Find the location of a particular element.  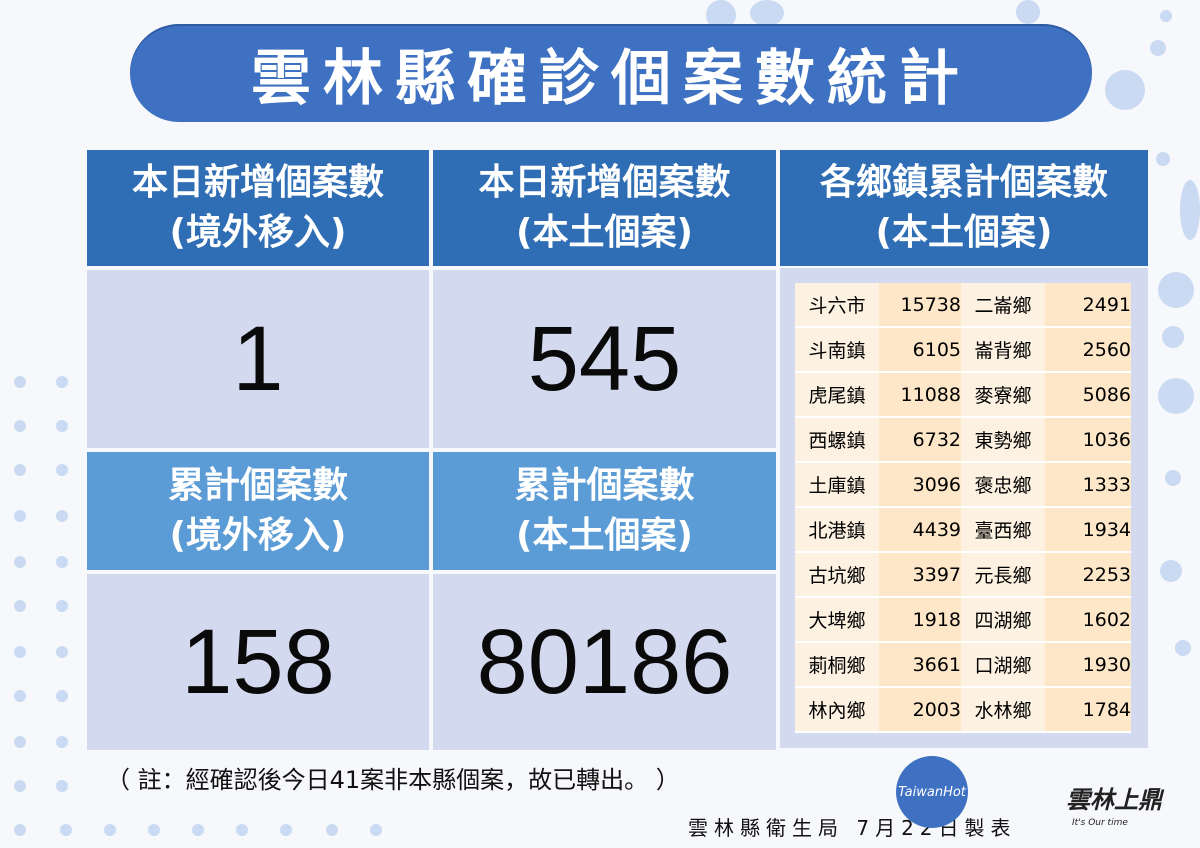

today-imported-value-box: 1 is located at coordinates (258, 359).